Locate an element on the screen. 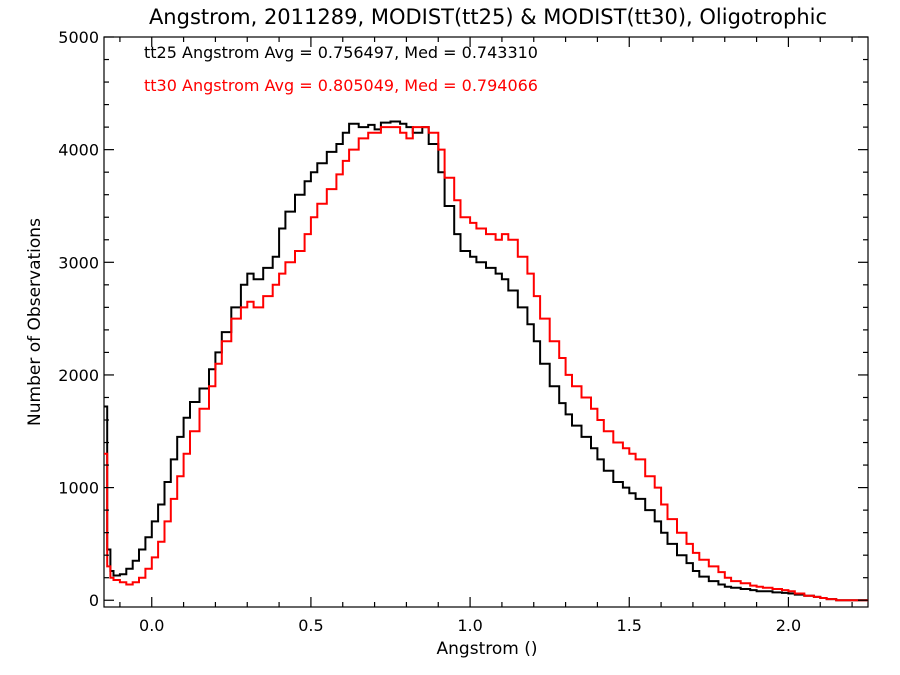  y-tick-label: 5000 is located at coordinates (78, 37).